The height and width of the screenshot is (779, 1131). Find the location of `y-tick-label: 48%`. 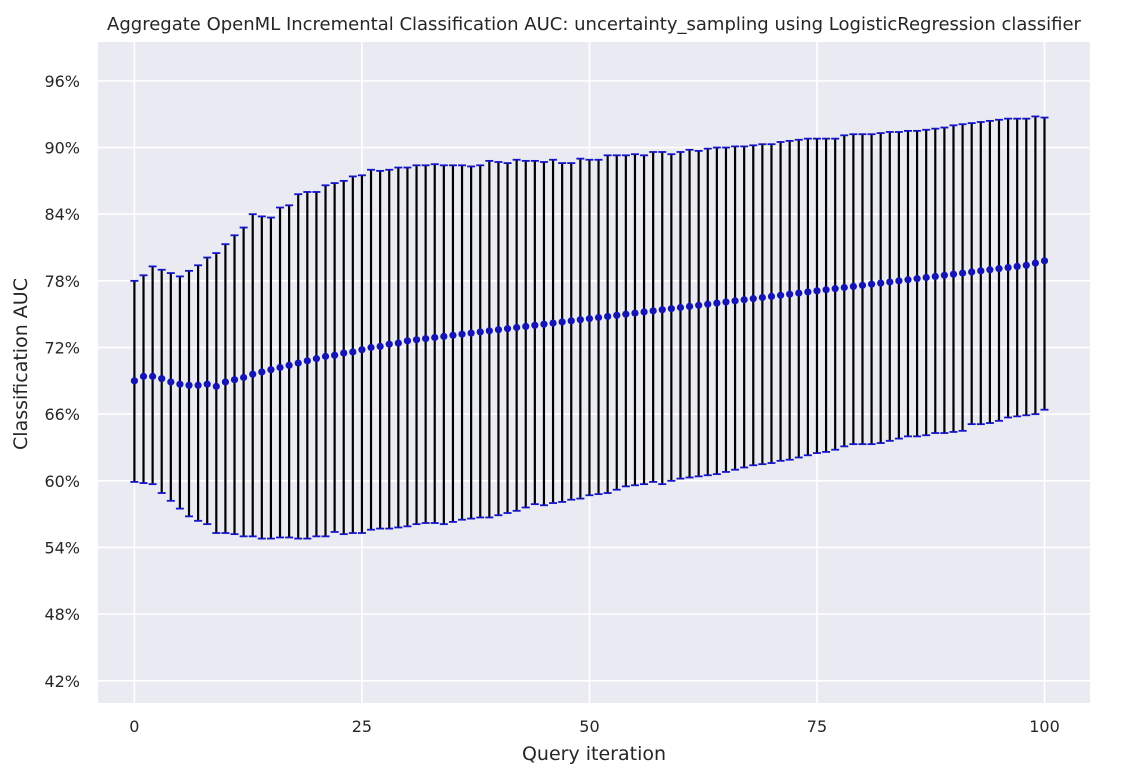

y-tick-label: 48% is located at coordinates (62, 614).